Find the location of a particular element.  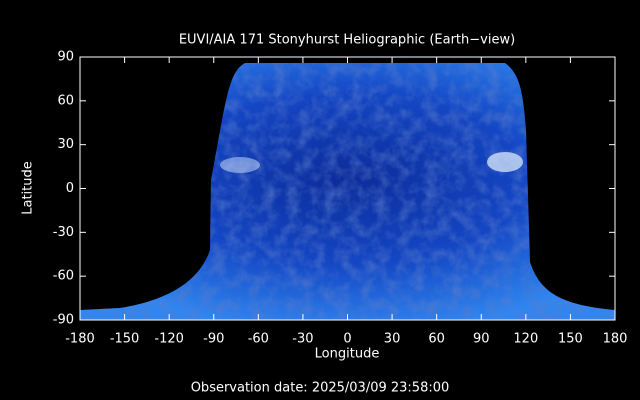

x-axis-label: Longitude is located at coordinates (347, 354).